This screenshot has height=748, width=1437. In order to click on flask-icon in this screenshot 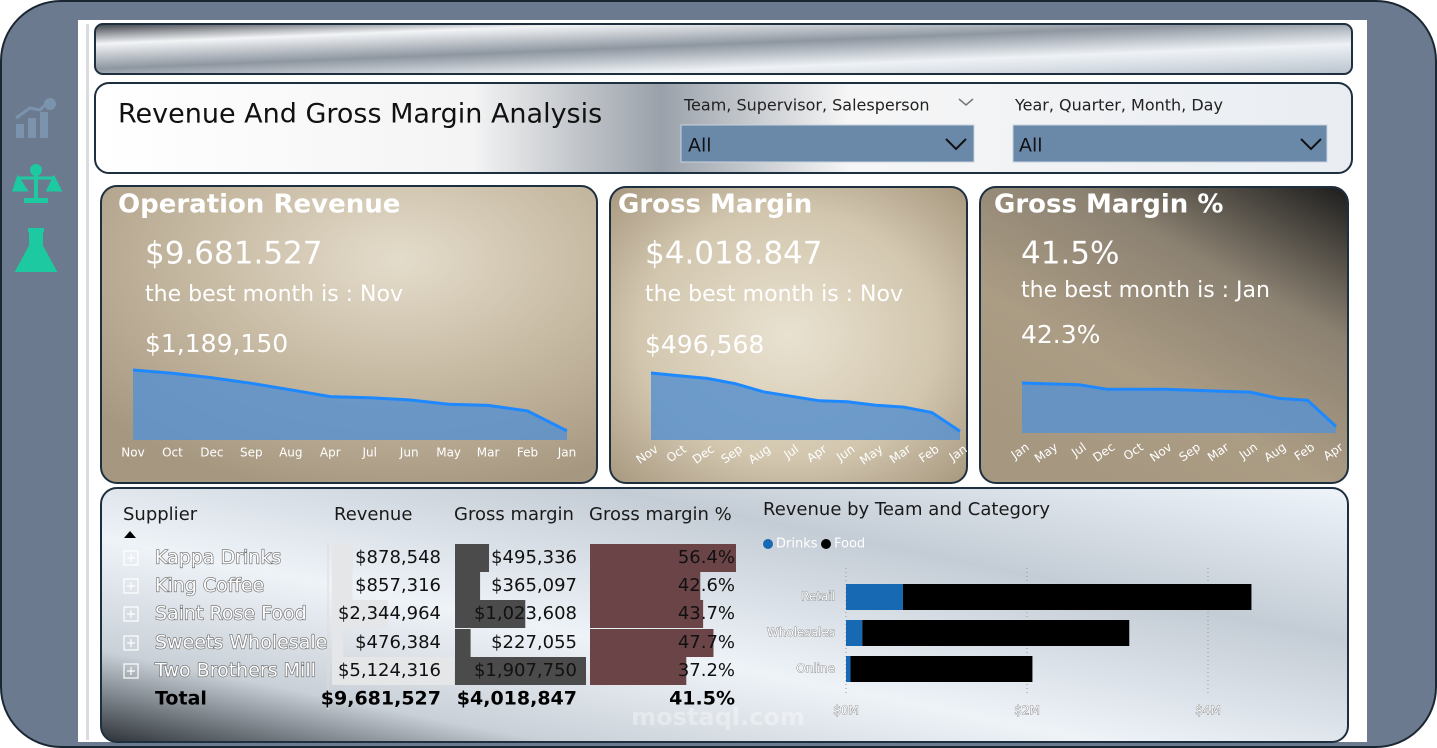, I will do `click(36, 250)`.